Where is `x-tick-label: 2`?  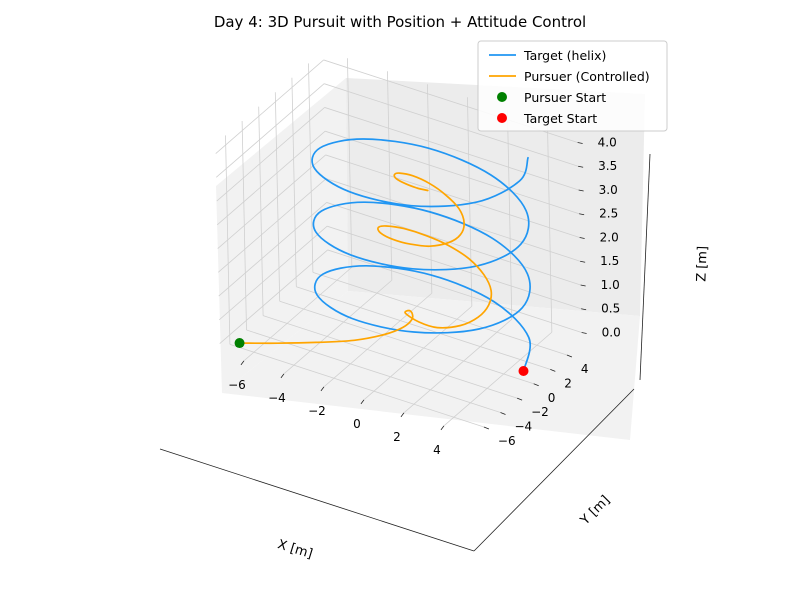 x-tick-label: 2 is located at coordinates (397, 437).